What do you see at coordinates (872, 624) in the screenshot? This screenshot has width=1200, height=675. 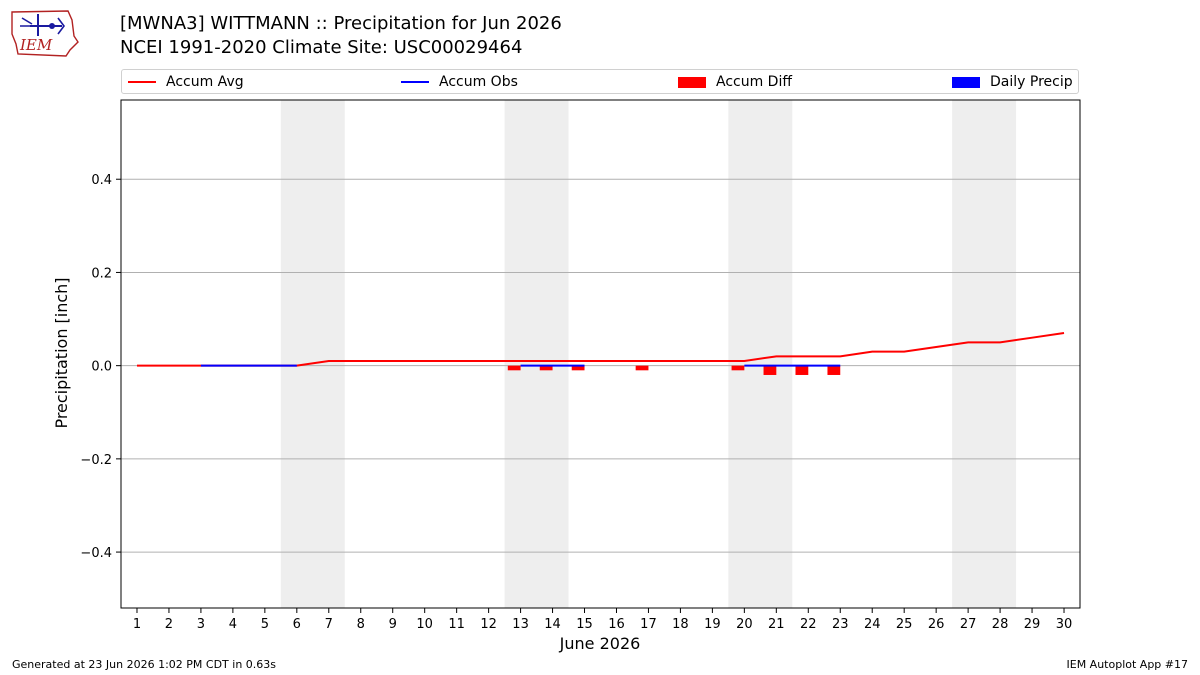 I see `x-tick-label: 24` at bounding box center [872, 624].